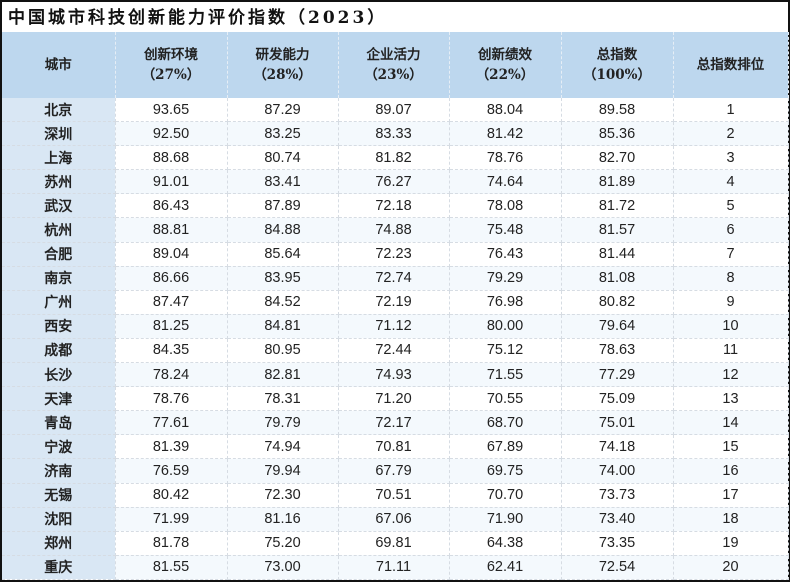 The width and height of the screenshot is (790, 582). Describe the element at coordinates (617, 55) in the screenshot. I see `header-label: 总指数` at that location.